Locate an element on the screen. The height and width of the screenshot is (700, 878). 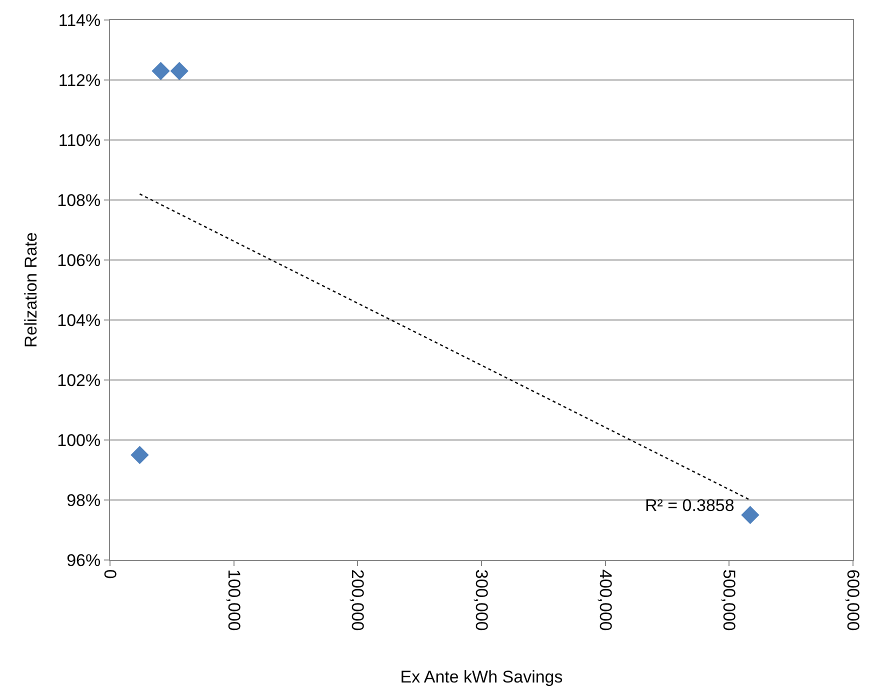
x-tick-label: 500,000 is located at coordinates (729, 600).